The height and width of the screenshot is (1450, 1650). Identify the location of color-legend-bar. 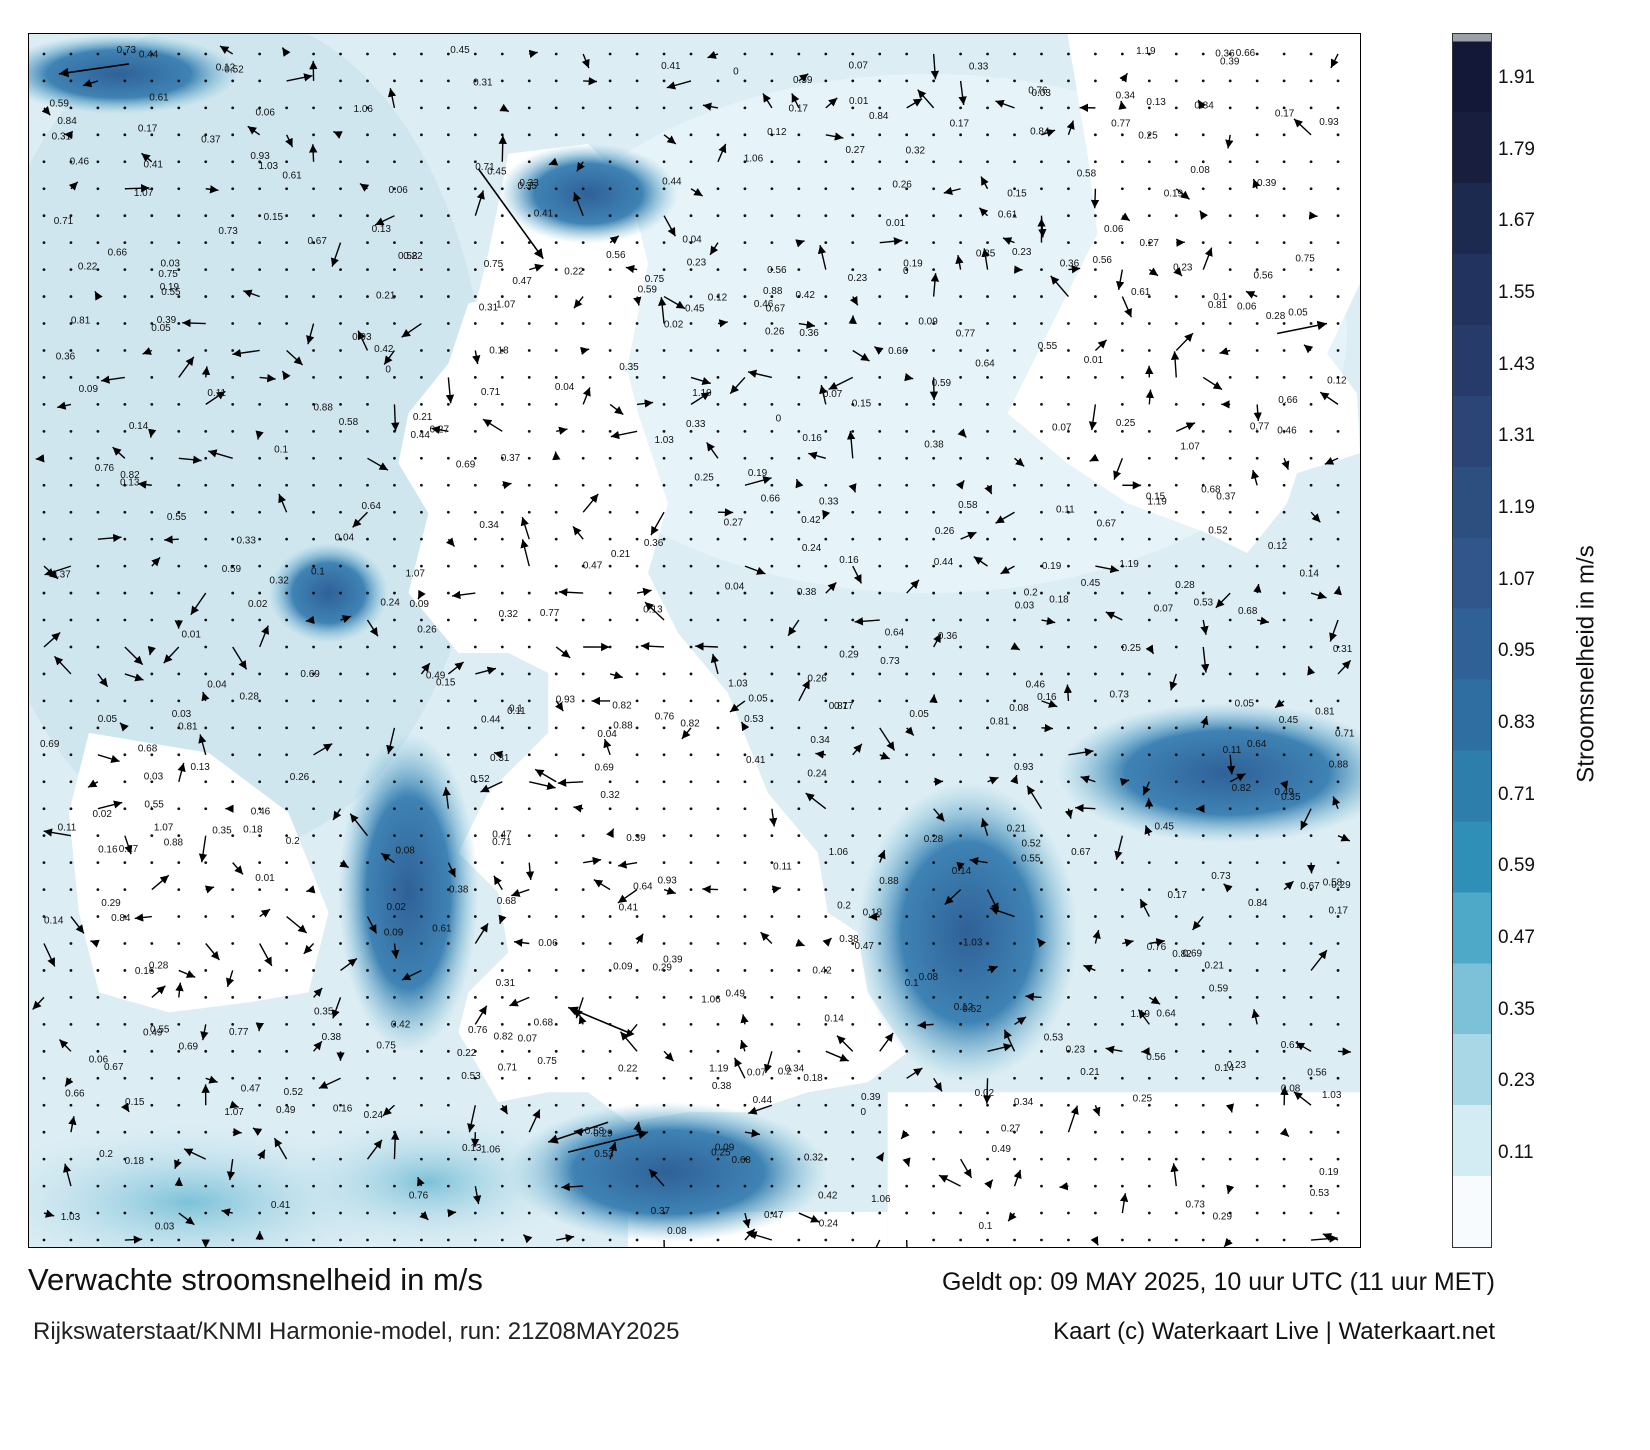
(1472, 640).